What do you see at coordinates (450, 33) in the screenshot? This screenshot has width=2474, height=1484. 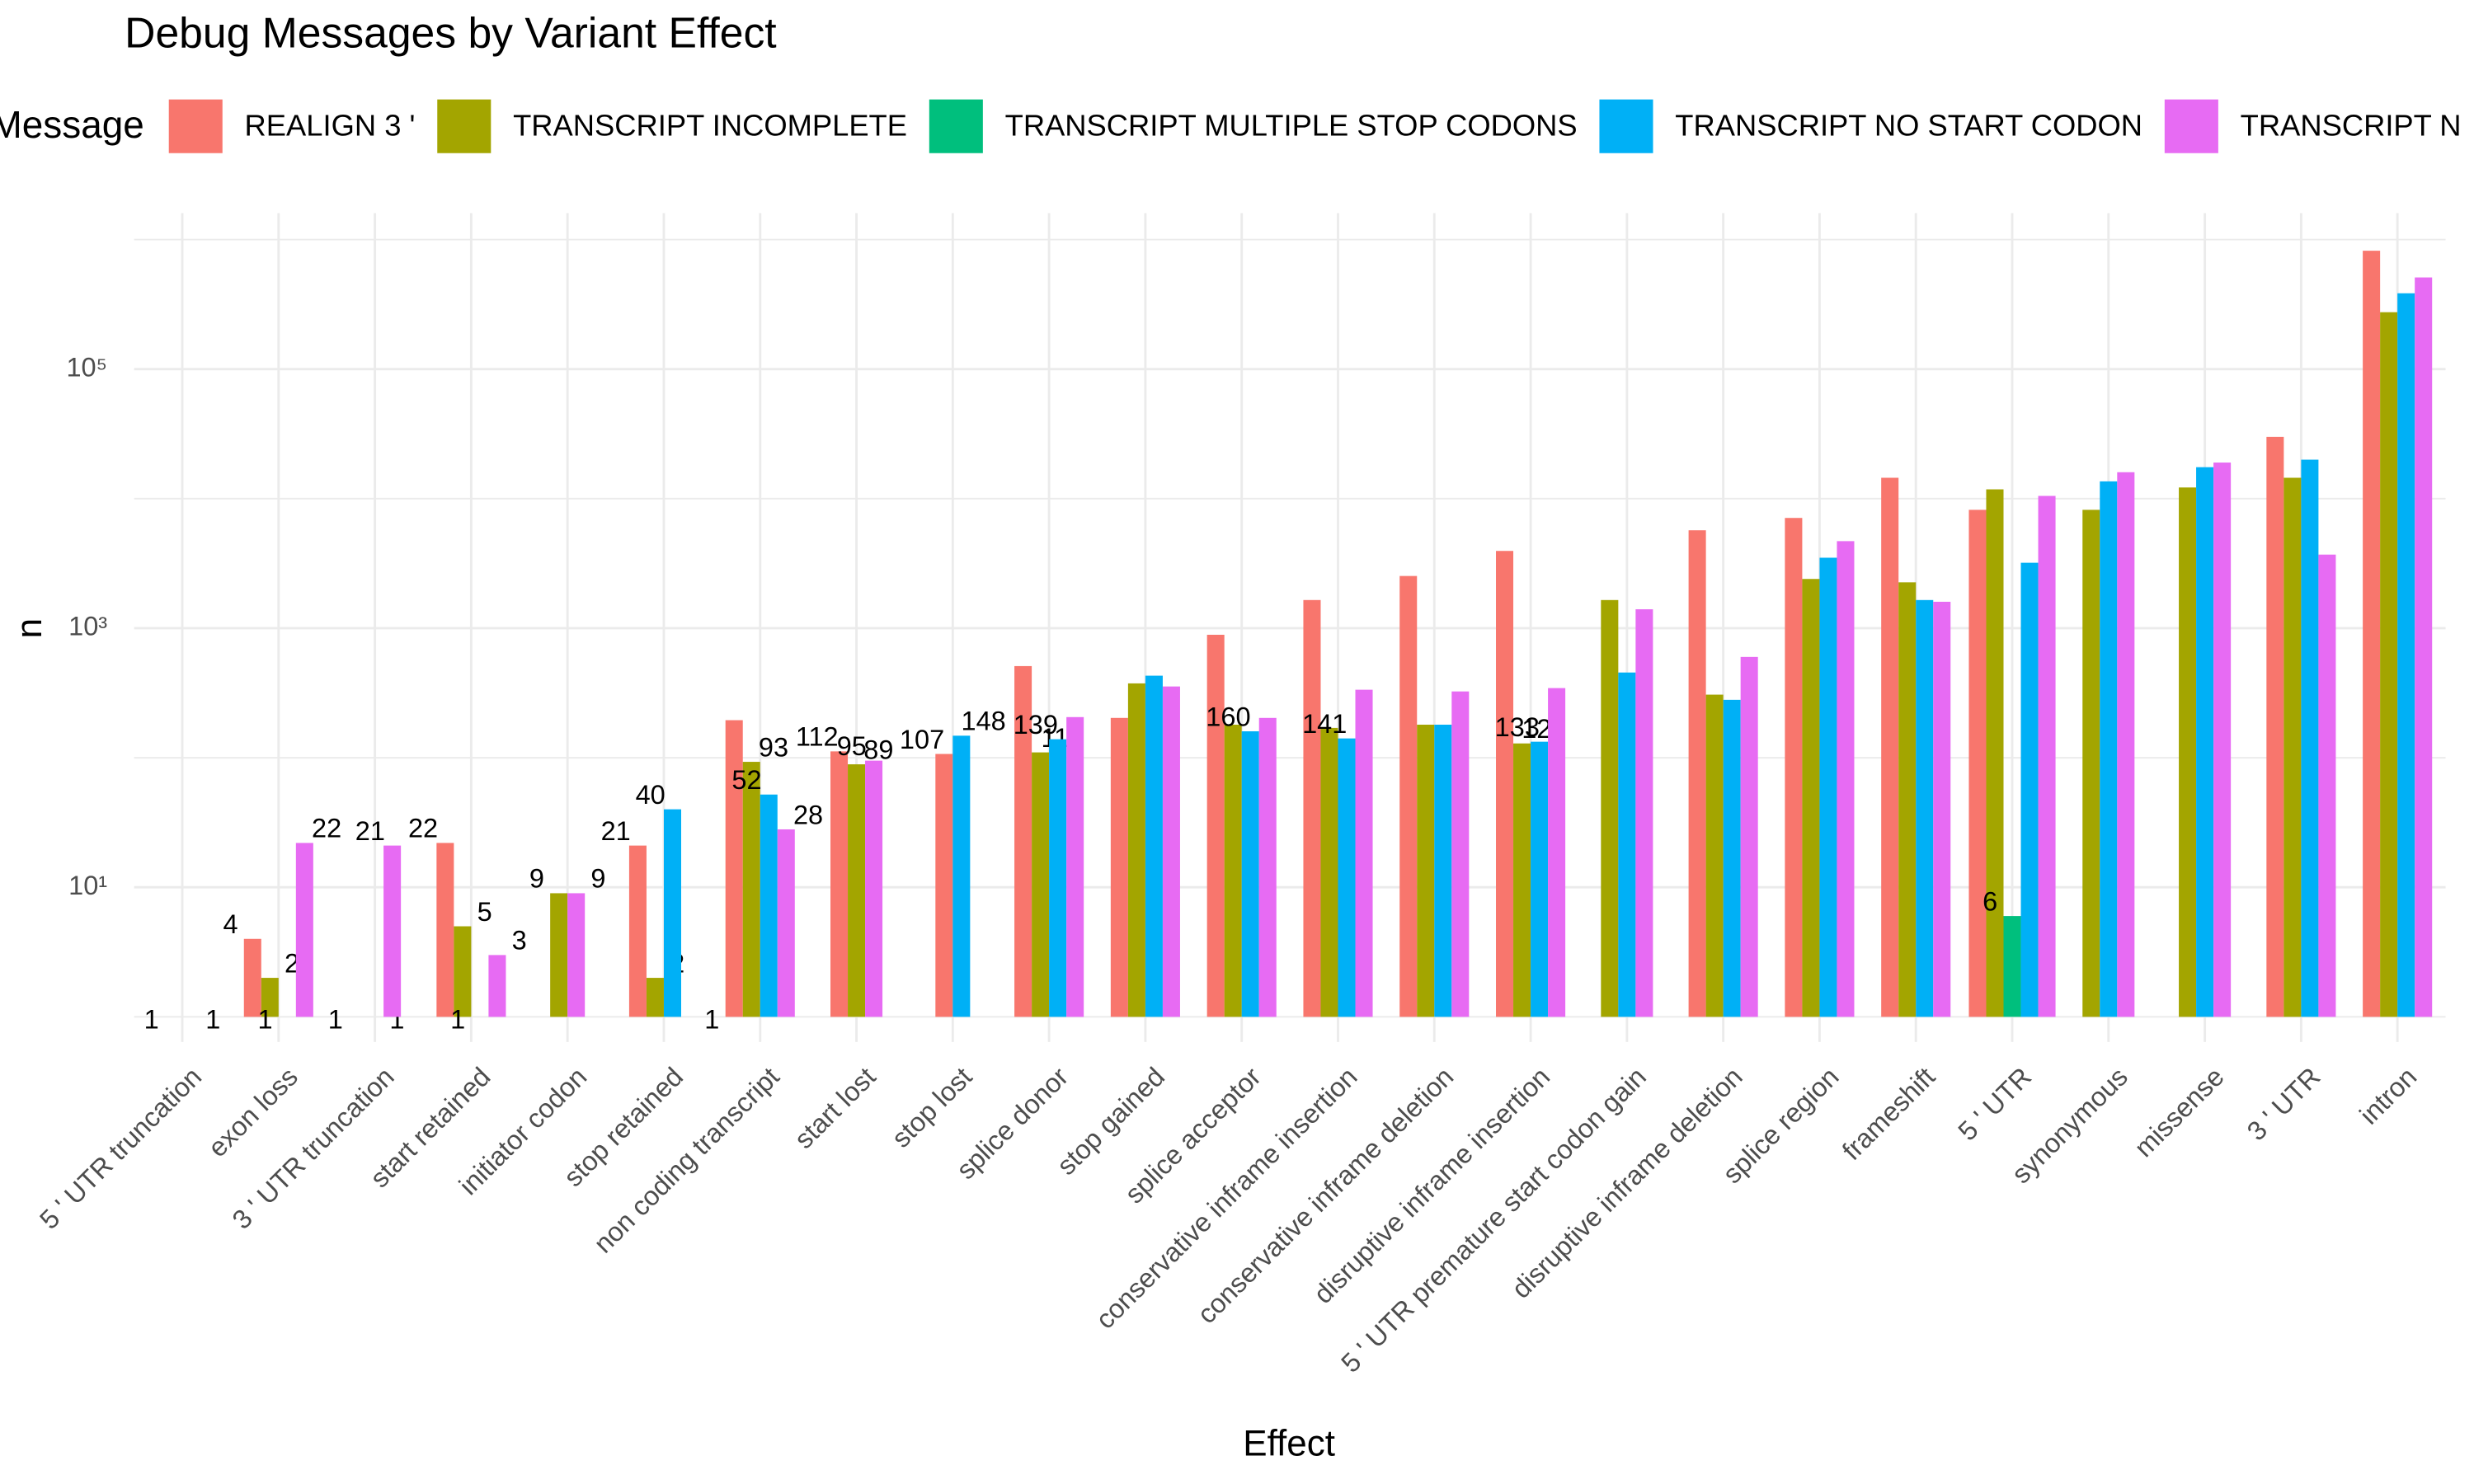 I see `chart-title: Debug Messages by Variant Effect` at bounding box center [450, 33].